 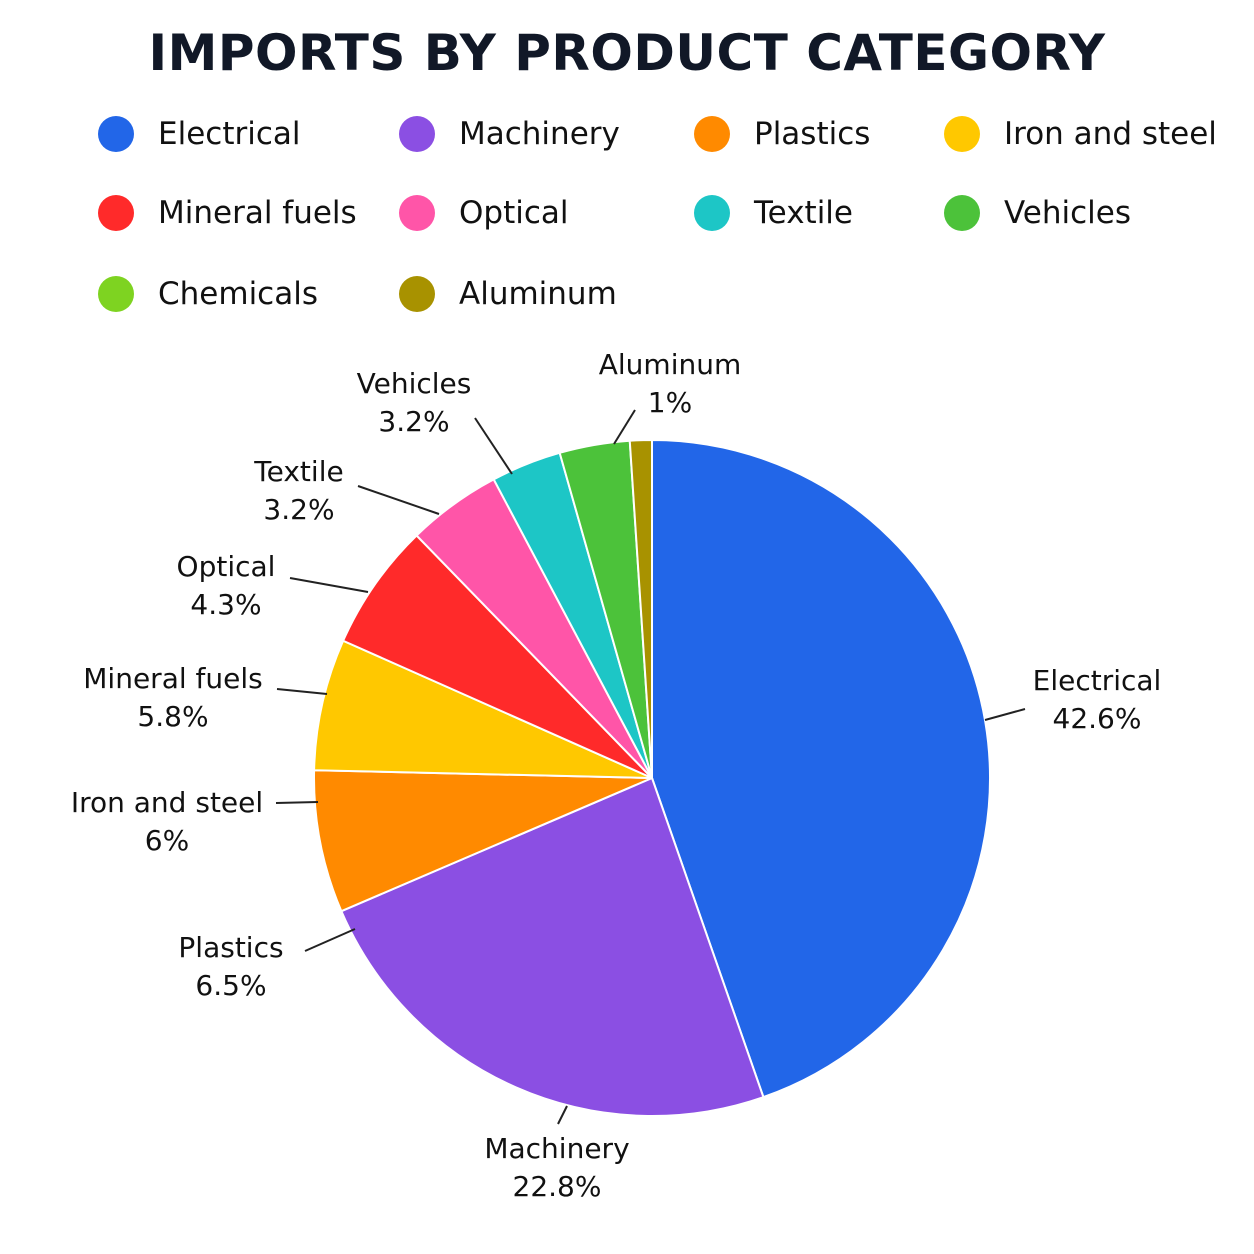 What do you see at coordinates (172, 716) in the screenshot?
I see `slice-label-value: 5.8%` at bounding box center [172, 716].